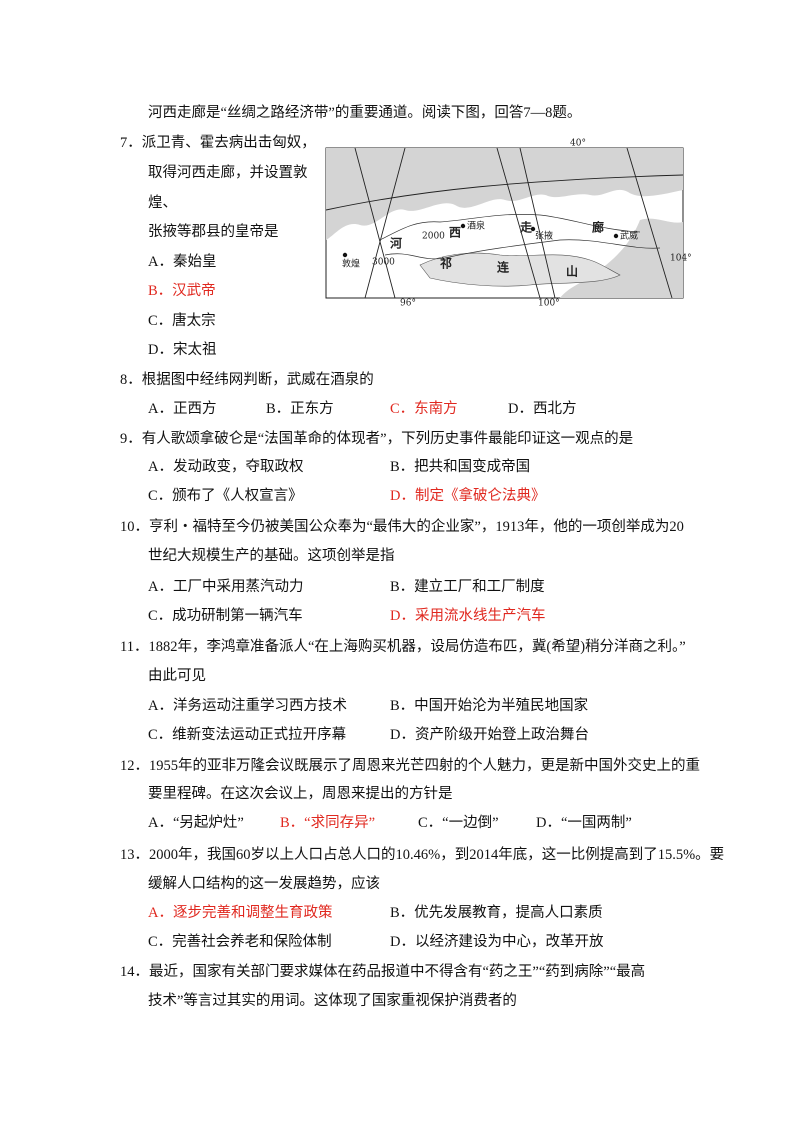  What do you see at coordinates (182, 291) in the screenshot?
I see `option: B．汉武帝` at bounding box center [182, 291].